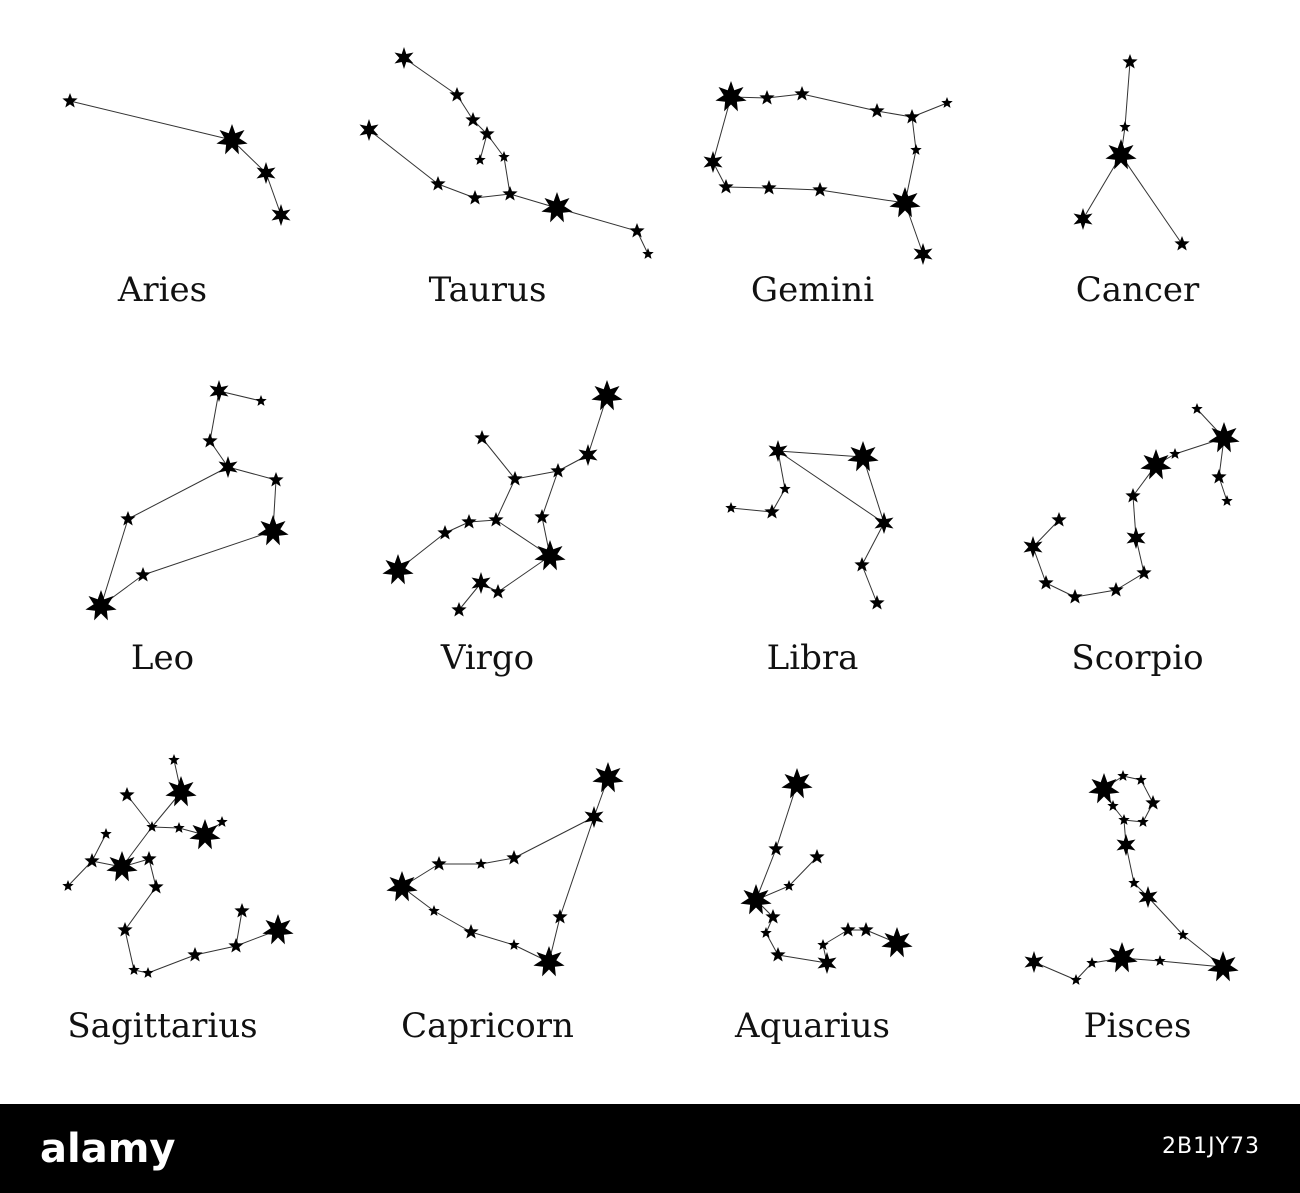 The width and height of the screenshot is (1300, 1193). I want to click on constellation-label-scorpio: Scorpio, so click(1137, 658).